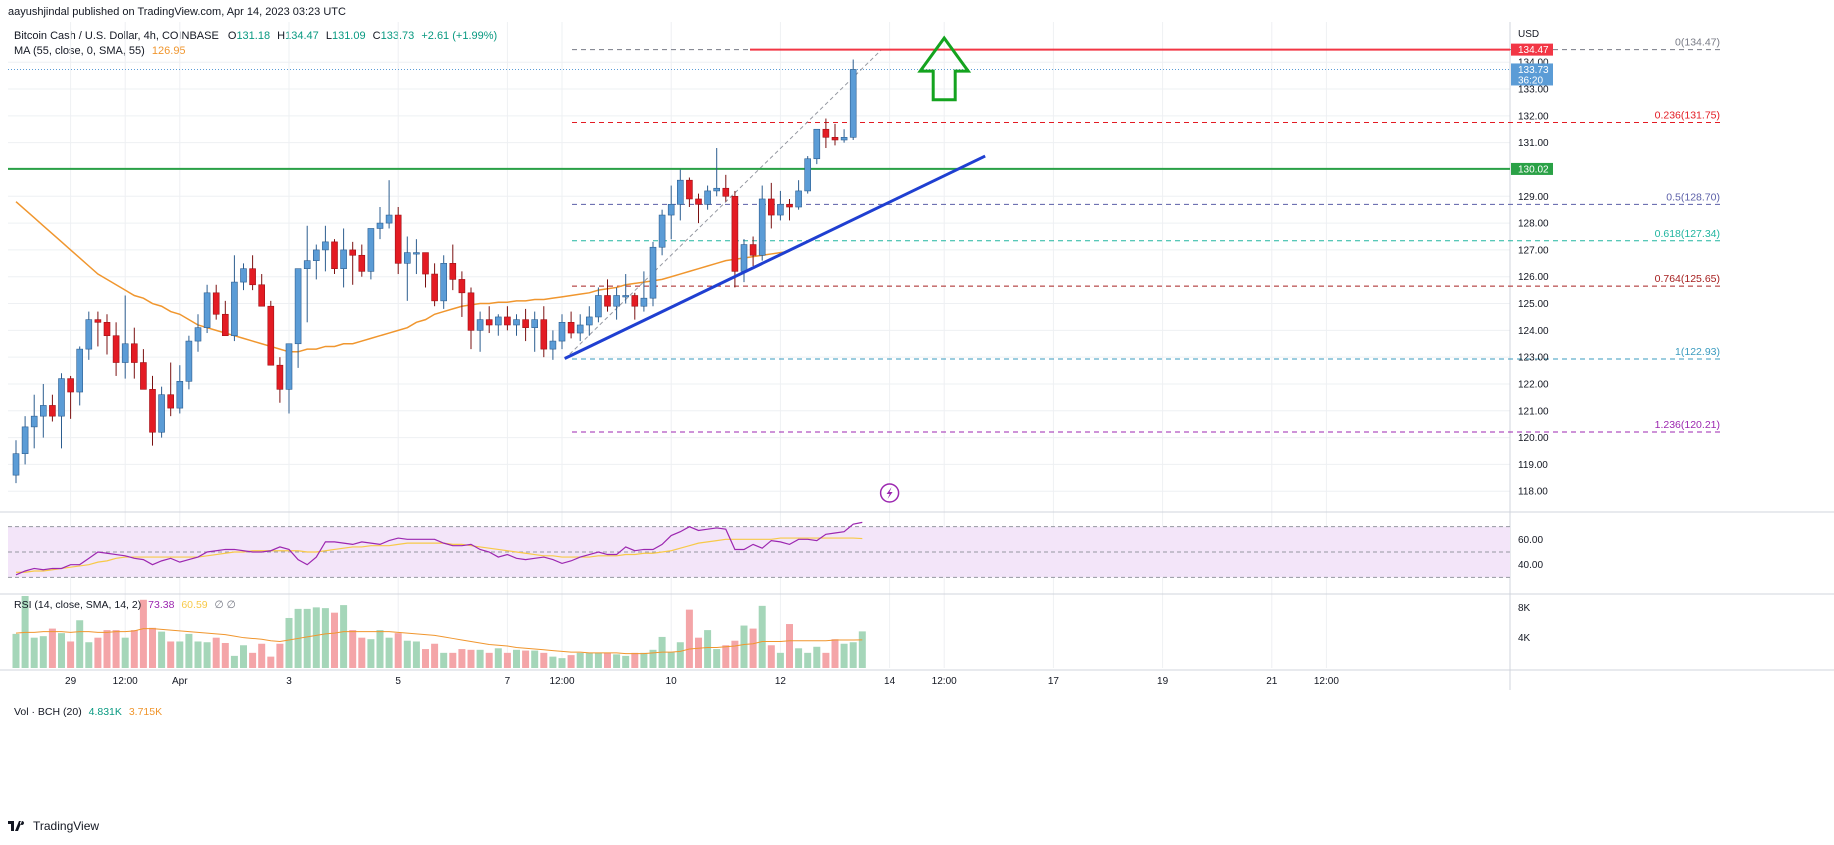  I want to click on rsi-extra: ∅ ∅, so click(225, 605).